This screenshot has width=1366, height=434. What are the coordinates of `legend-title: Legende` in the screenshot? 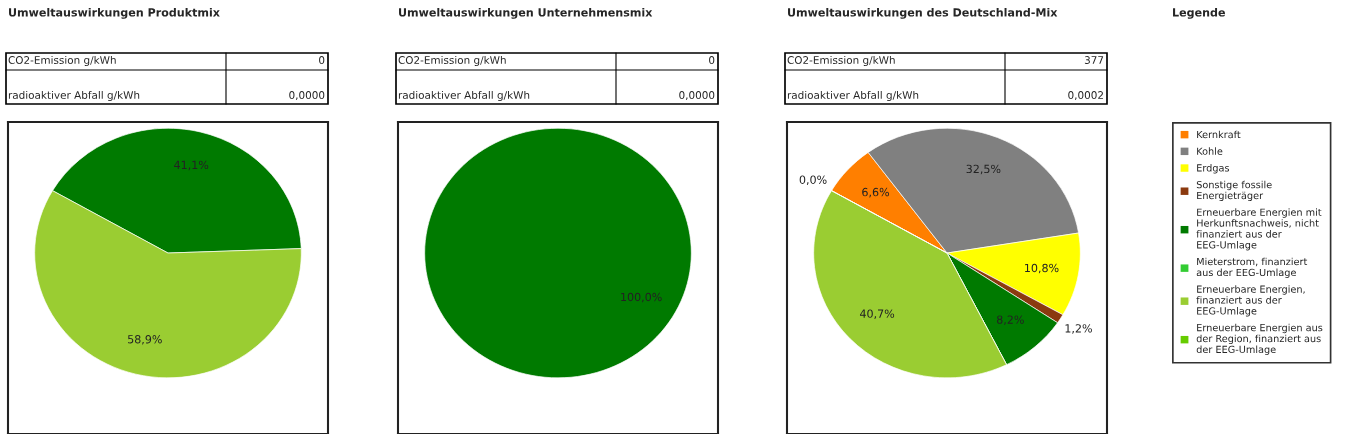 It's located at (1199, 13).